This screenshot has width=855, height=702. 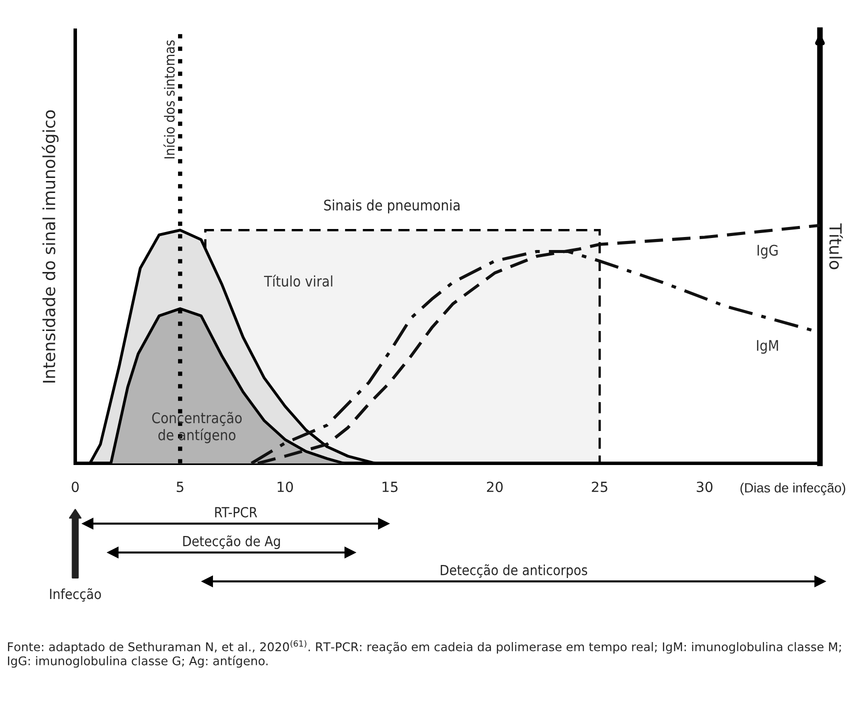 What do you see at coordinates (169, 99) in the screenshot?
I see `ref-line-label: Início dos sintomas` at bounding box center [169, 99].